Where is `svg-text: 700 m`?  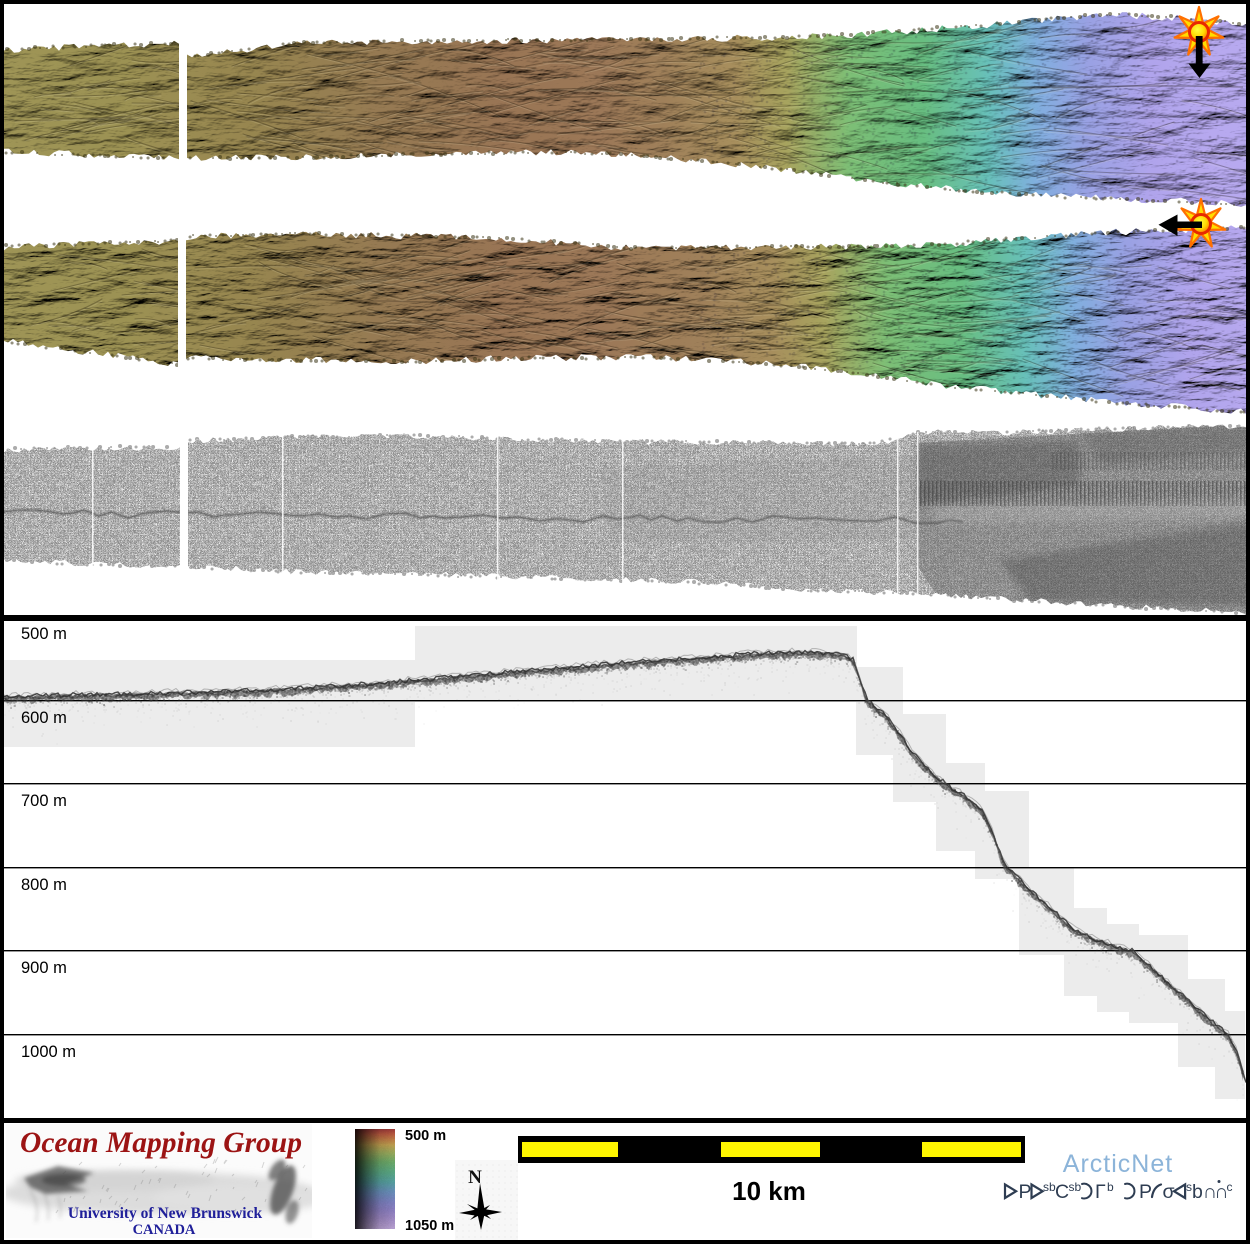
svg-text: 700 m is located at coordinates (44, 801).